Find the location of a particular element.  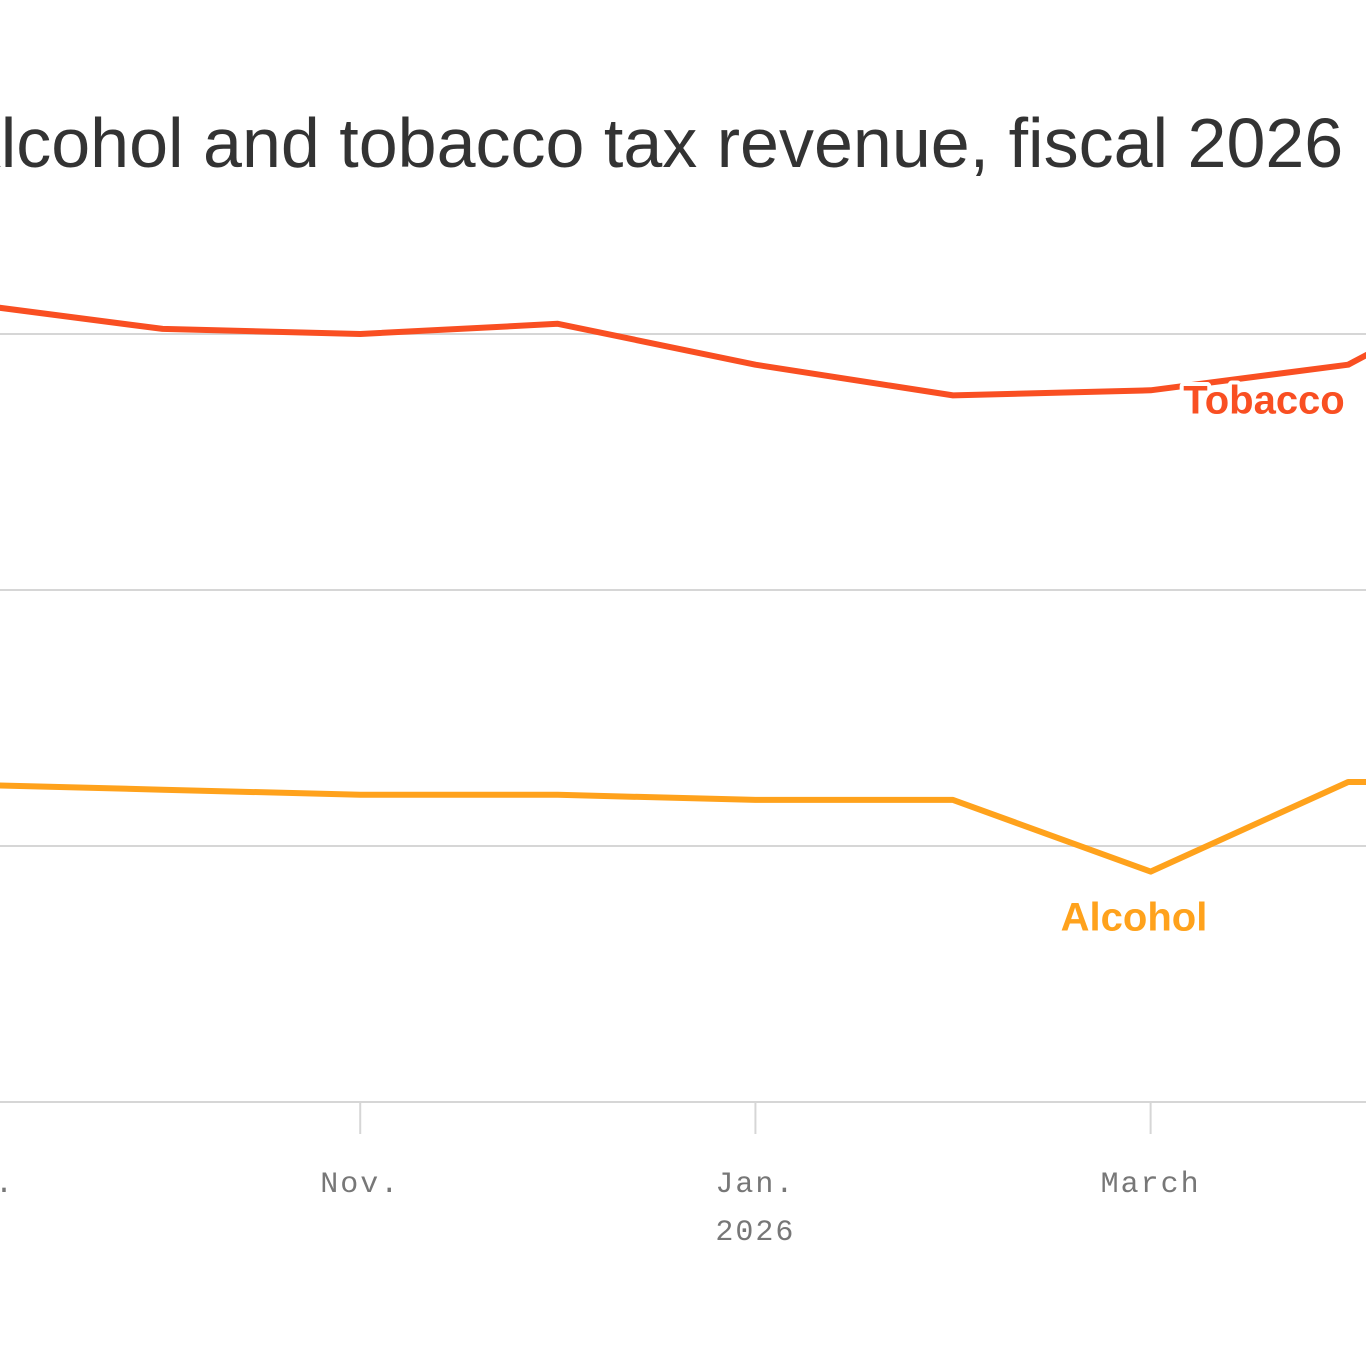

x-tick-label: March is located at coordinates (1151, 1185).